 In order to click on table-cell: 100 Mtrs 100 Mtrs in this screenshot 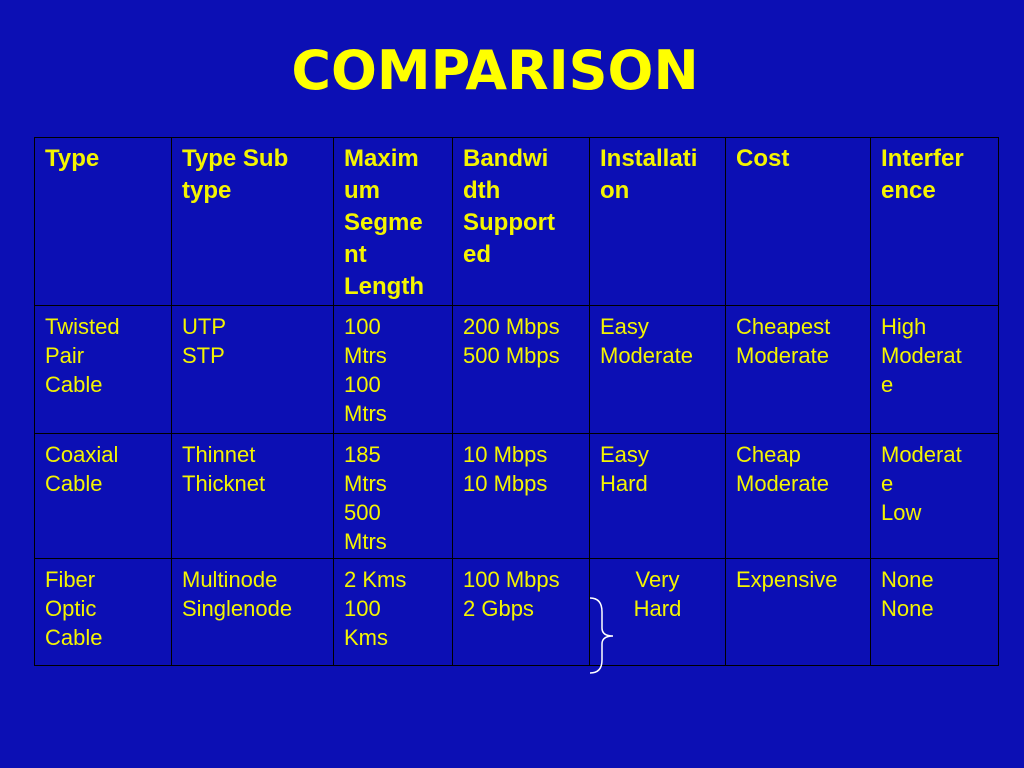, I will do `click(393, 369)`.